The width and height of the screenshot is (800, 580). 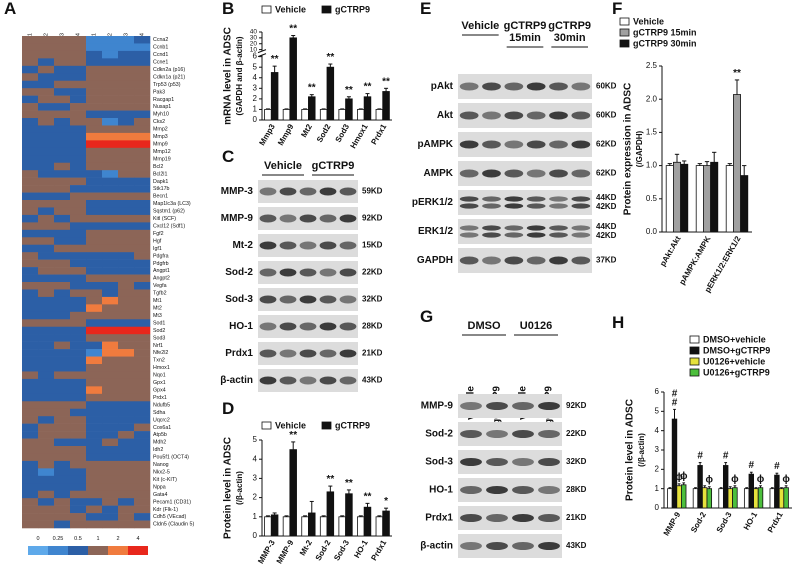 I want to click on kd-label: 60KD, so click(x=606, y=115).